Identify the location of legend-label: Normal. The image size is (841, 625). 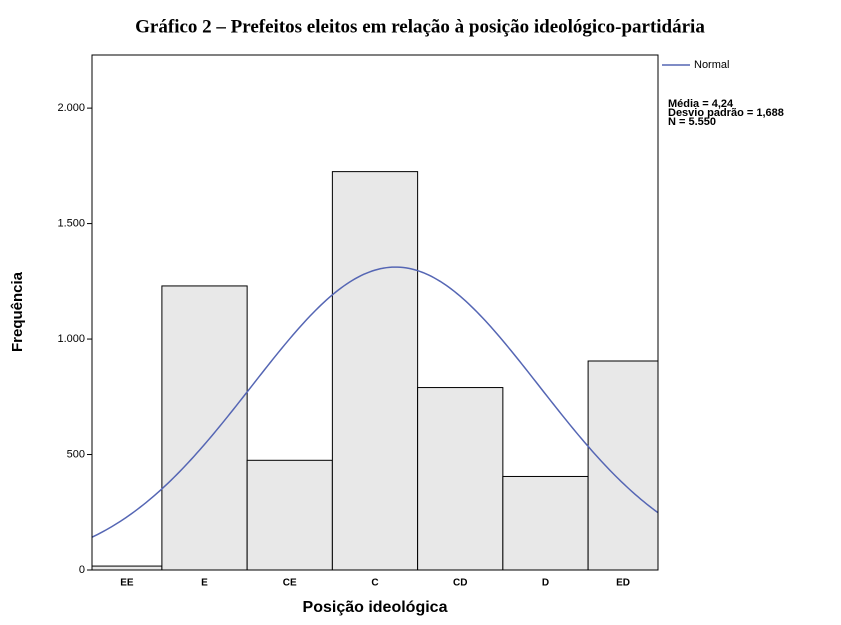
(711, 65).